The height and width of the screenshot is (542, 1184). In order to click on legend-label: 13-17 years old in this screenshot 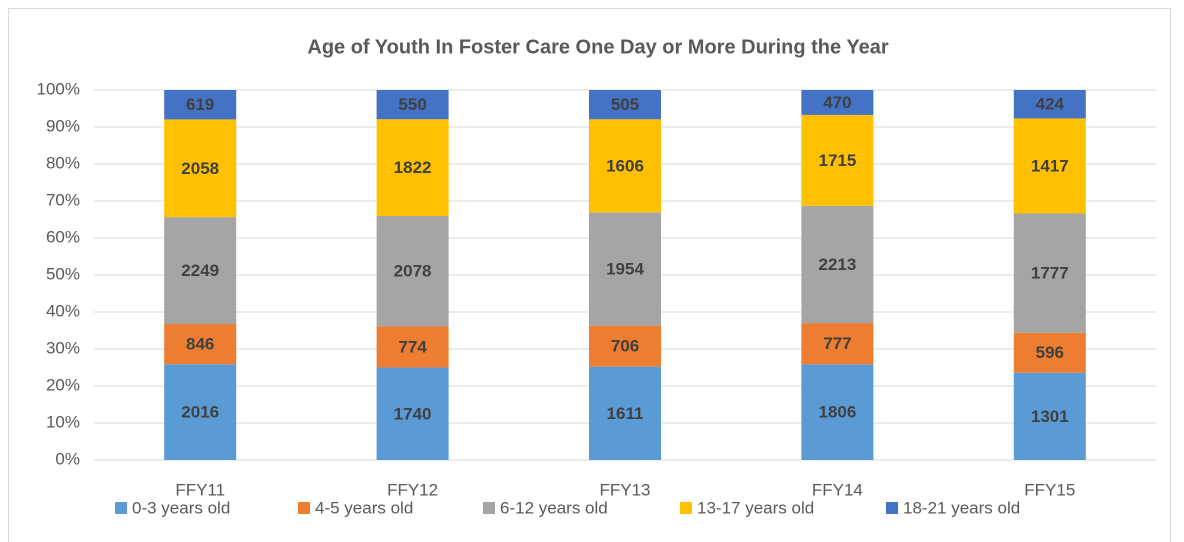, I will do `click(755, 507)`.